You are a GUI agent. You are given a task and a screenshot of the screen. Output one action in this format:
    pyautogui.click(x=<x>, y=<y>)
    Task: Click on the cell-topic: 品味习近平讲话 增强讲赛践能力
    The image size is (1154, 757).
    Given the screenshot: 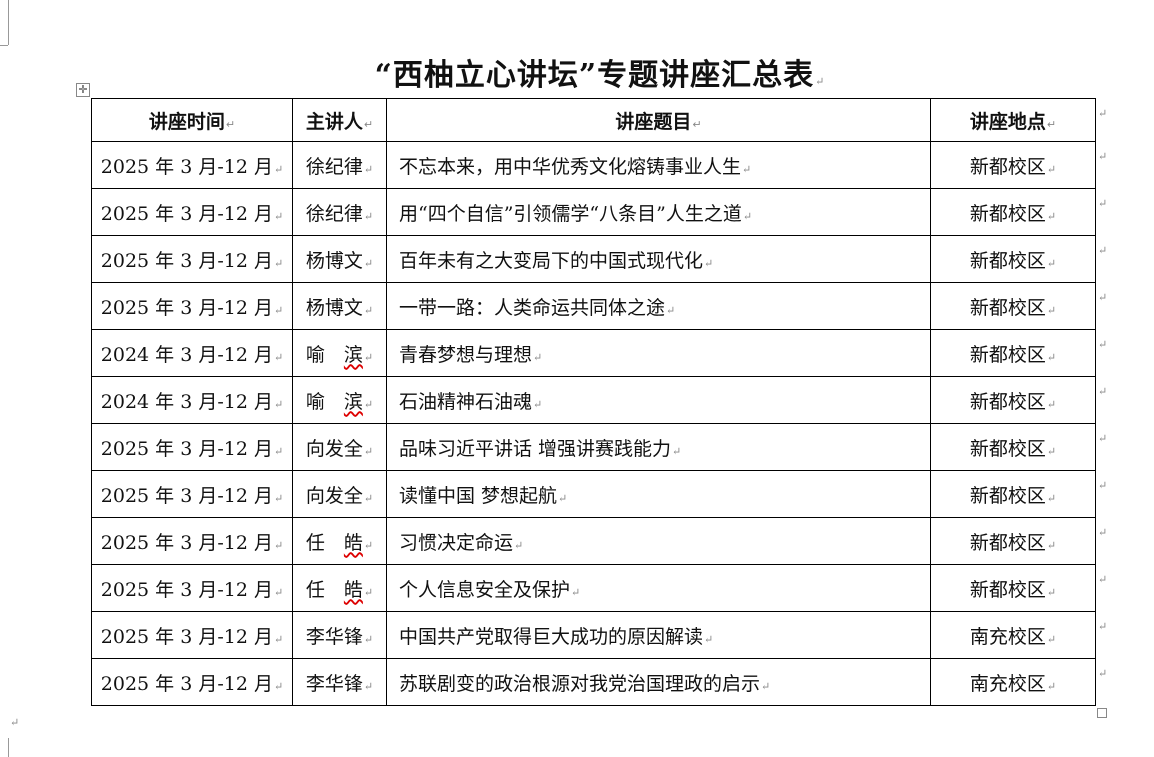 What is the action you would take?
    pyautogui.click(x=658, y=447)
    